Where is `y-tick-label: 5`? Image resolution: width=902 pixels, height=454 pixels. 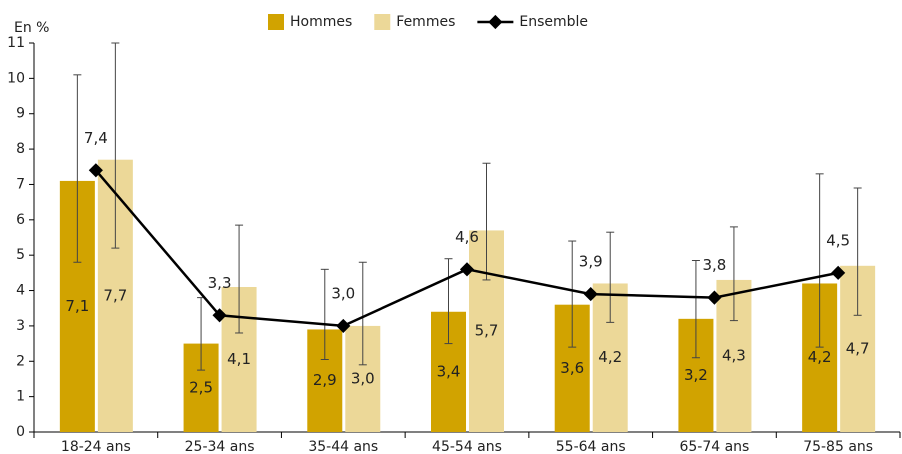
y-tick-label: 5 is located at coordinates (20, 255).